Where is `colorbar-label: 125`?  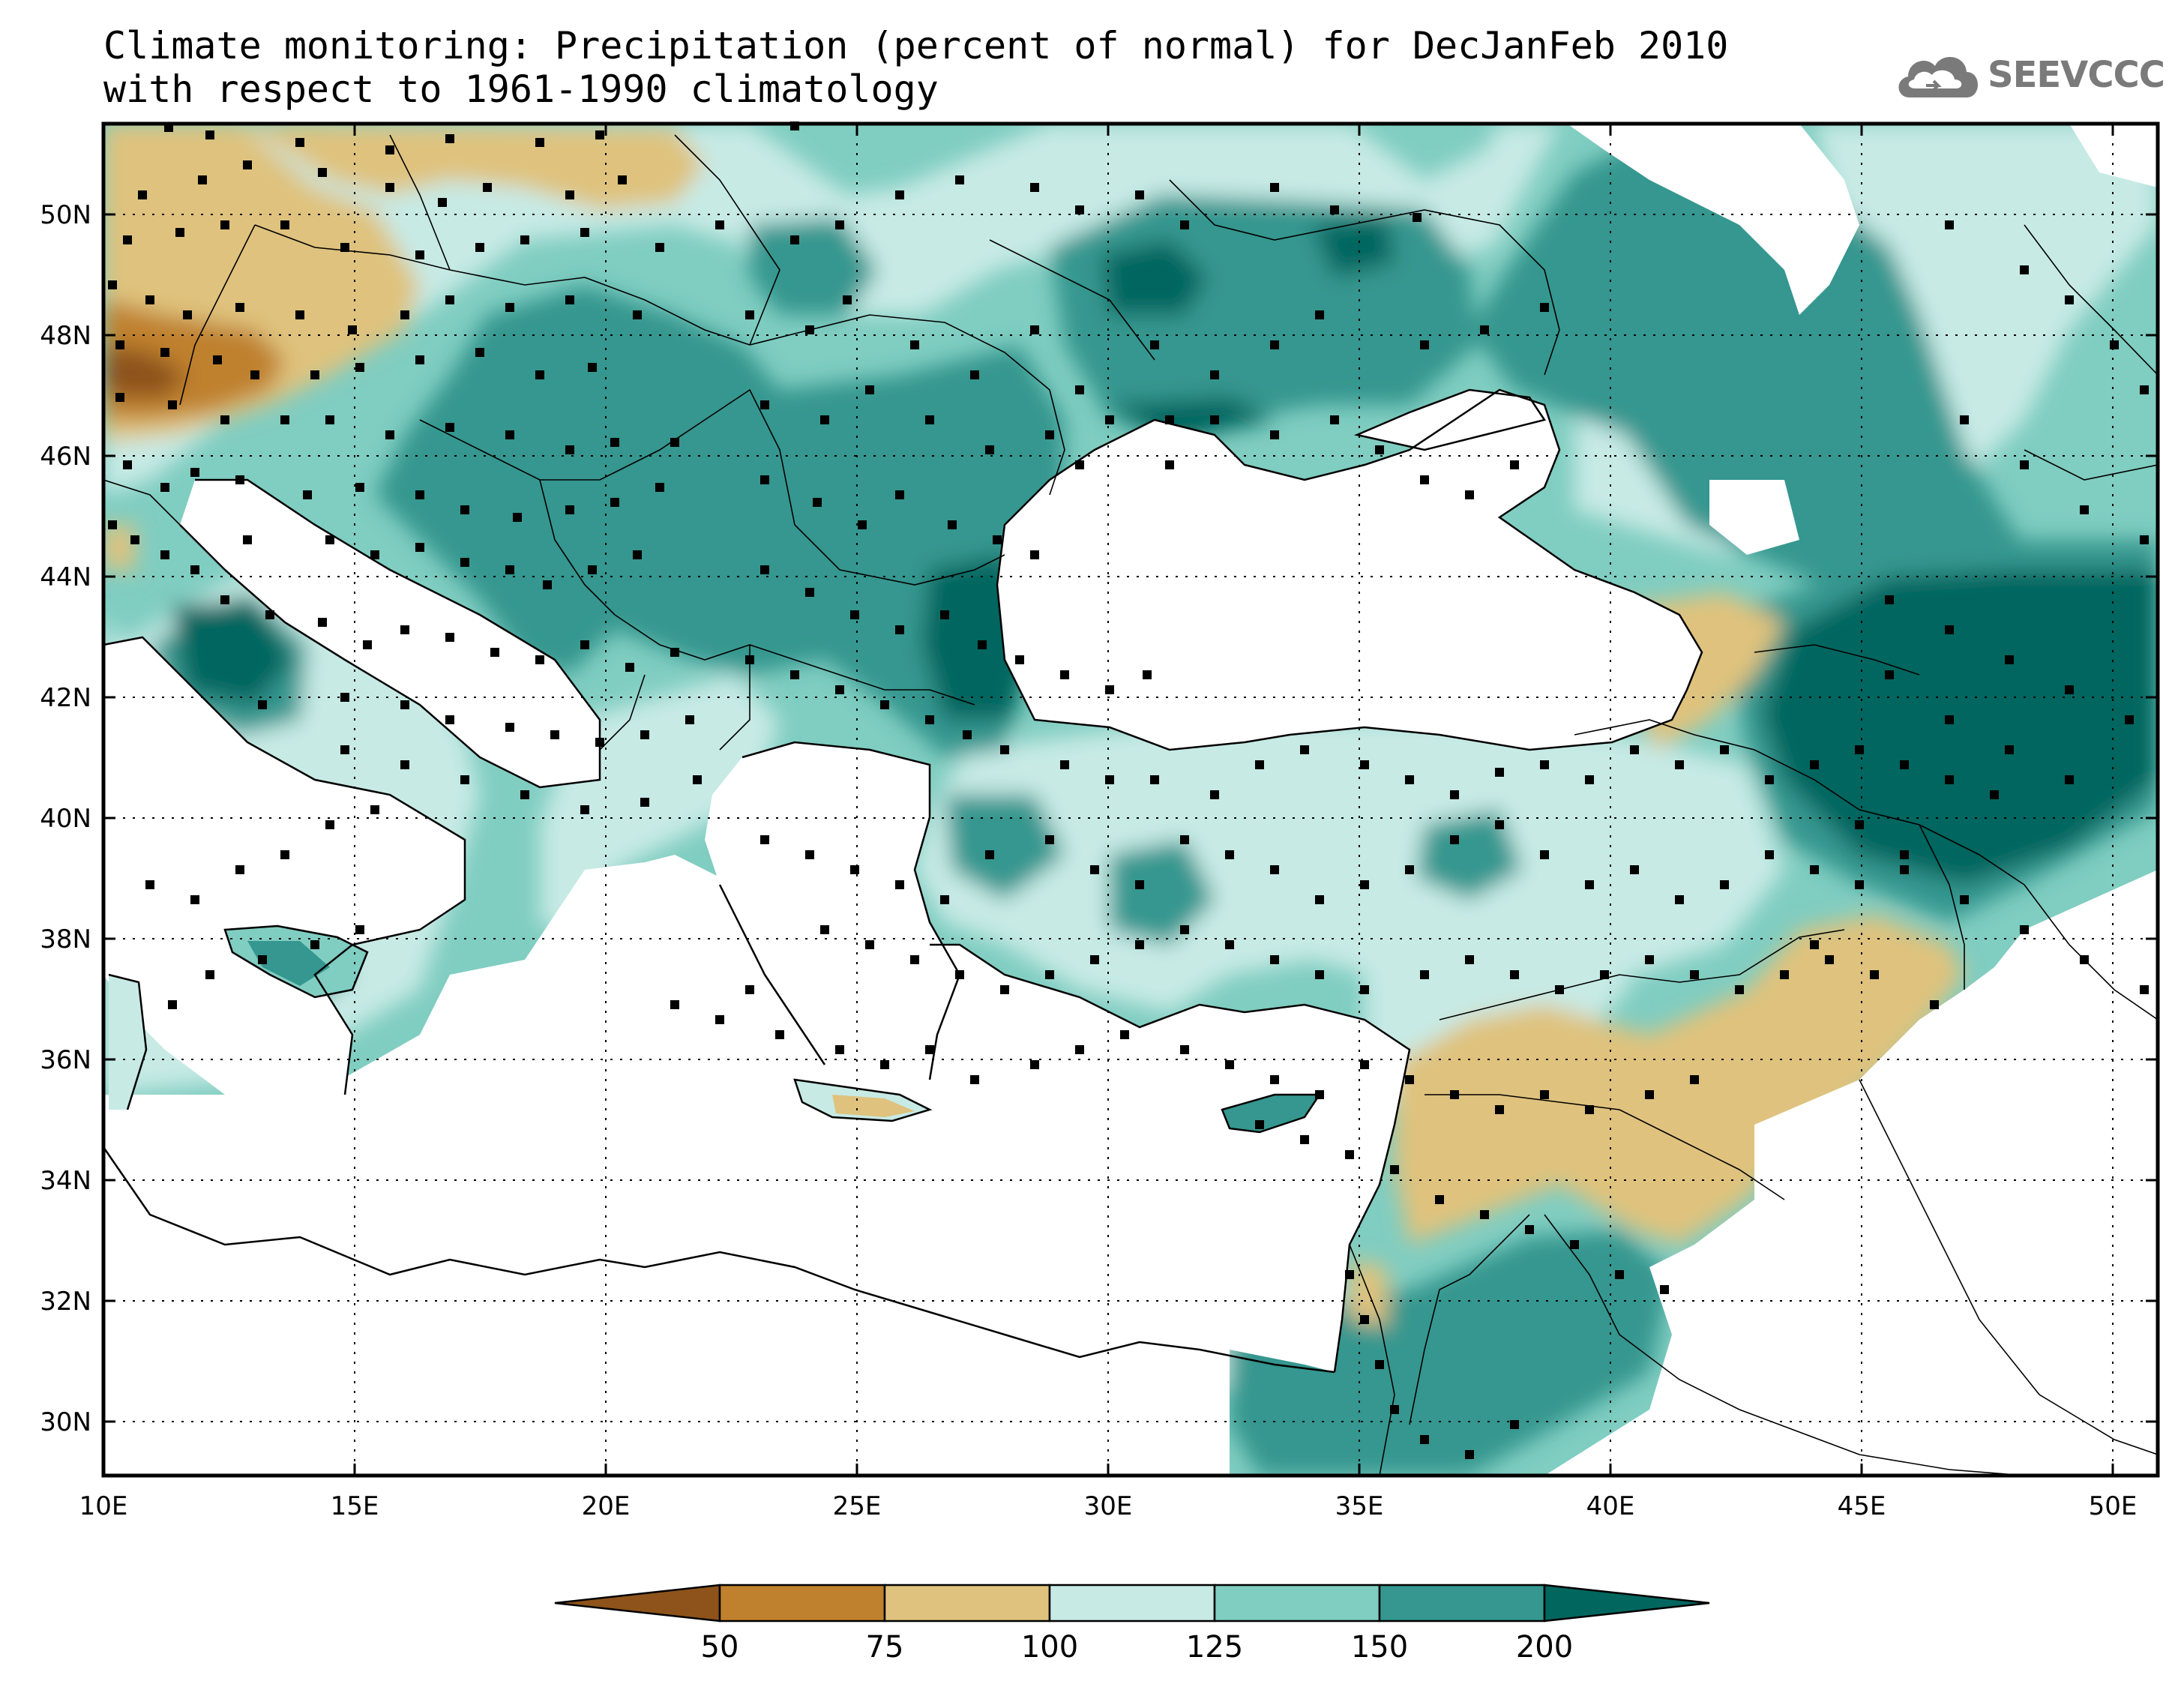
colorbar-label: 125 is located at coordinates (1214, 1647).